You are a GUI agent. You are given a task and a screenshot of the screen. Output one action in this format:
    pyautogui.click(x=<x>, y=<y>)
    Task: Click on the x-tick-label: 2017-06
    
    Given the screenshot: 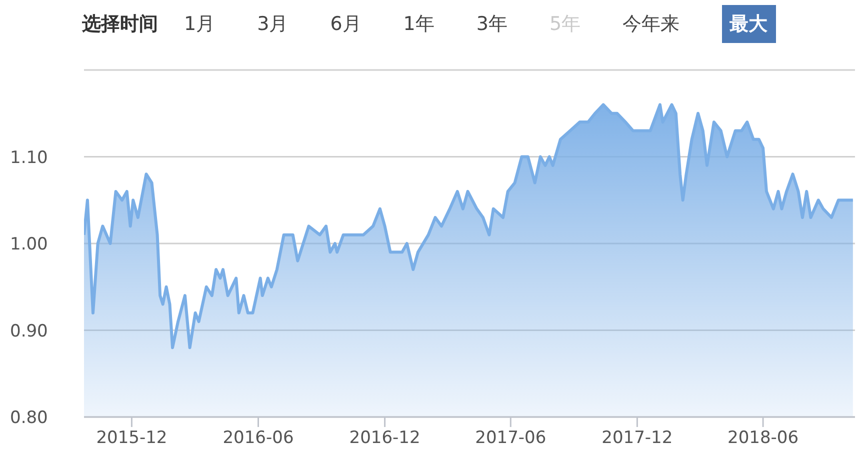 What is the action you would take?
    pyautogui.click(x=510, y=438)
    